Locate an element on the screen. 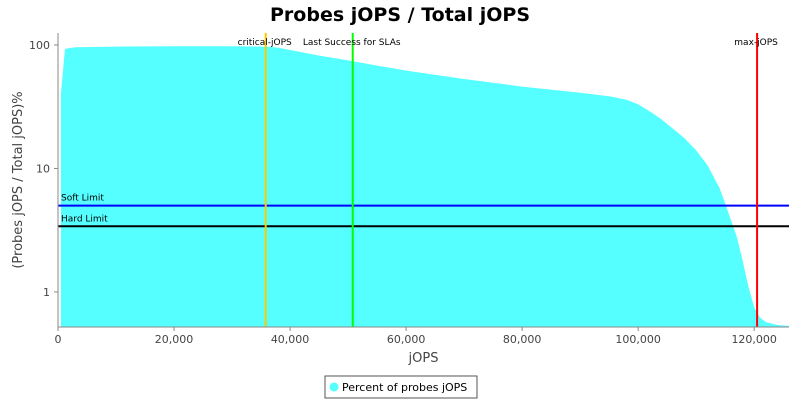 The height and width of the screenshot is (400, 800). y-axis: 1 10 100 is located at coordinates (44, 180).